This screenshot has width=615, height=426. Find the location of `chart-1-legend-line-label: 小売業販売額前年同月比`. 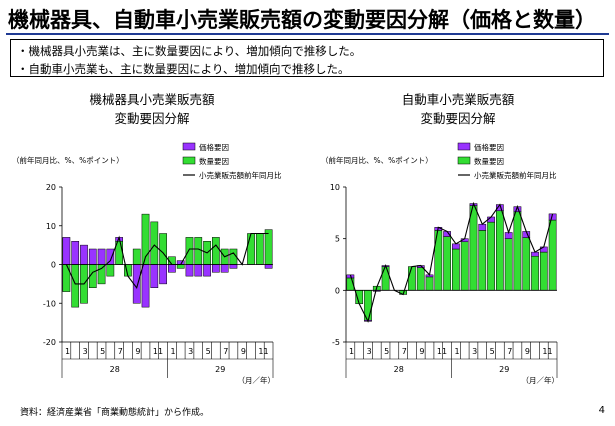

chart-1-legend-line-label: 小売業販売額前年同月比 is located at coordinates (240, 175).